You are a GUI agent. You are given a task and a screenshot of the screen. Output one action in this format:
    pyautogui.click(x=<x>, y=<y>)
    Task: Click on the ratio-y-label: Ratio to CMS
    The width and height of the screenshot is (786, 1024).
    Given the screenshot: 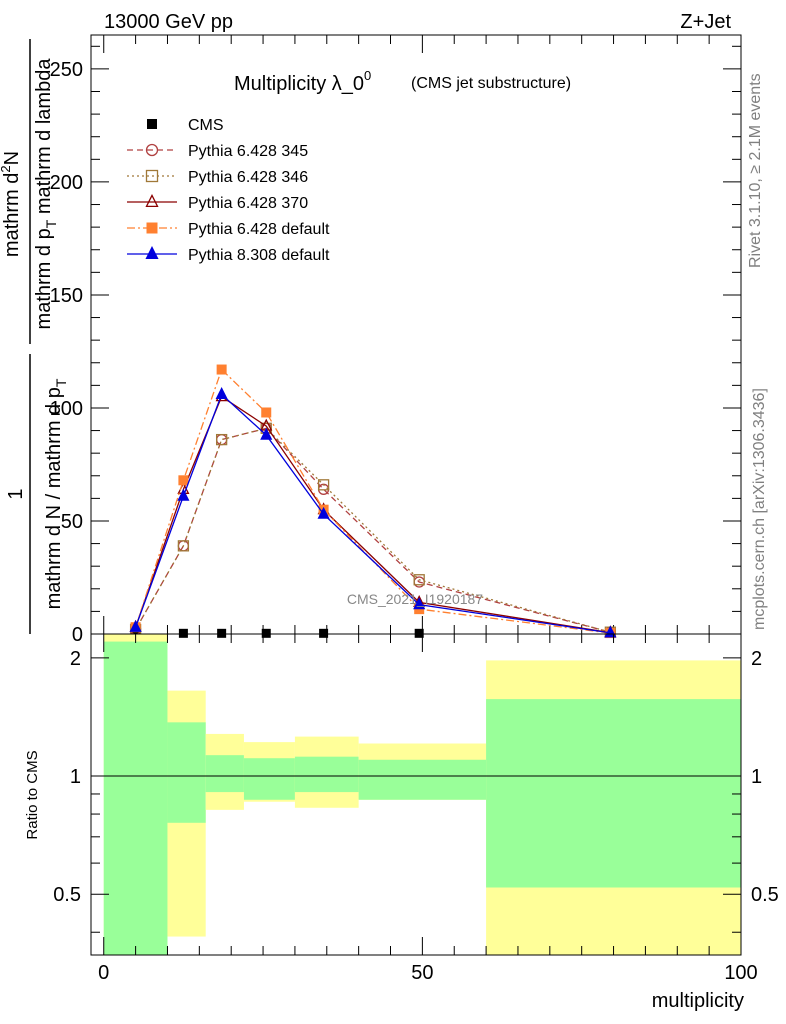 What is the action you would take?
    pyautogui.click(x=32, y=794)
    